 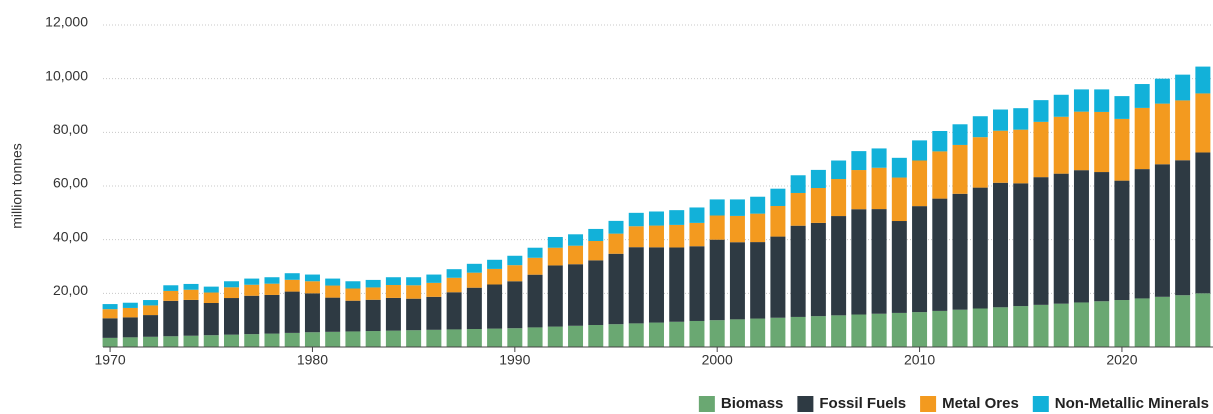 What do you see at coordinates (706, 404) in the screenshot?
I see `legend-swatch` at bounding box center [706, 404].